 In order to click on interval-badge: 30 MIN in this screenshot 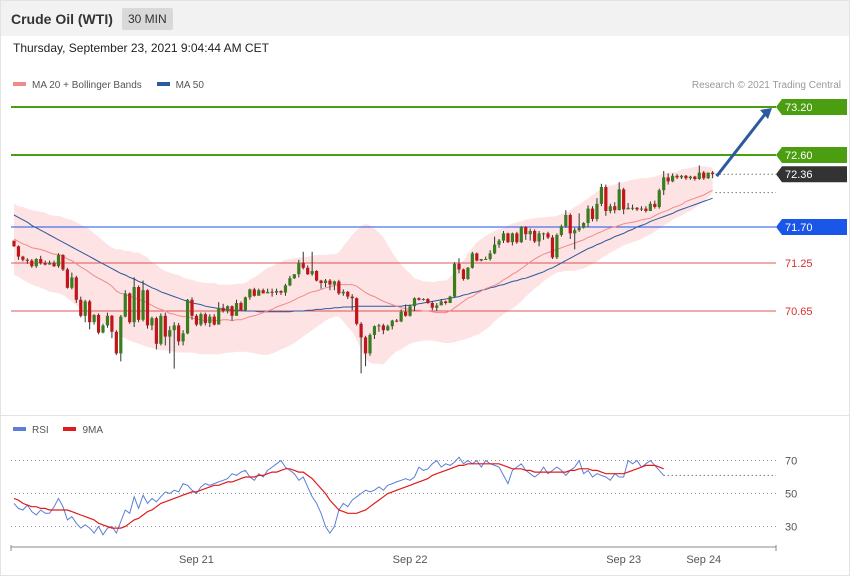, I will do `click(147, 19)`.